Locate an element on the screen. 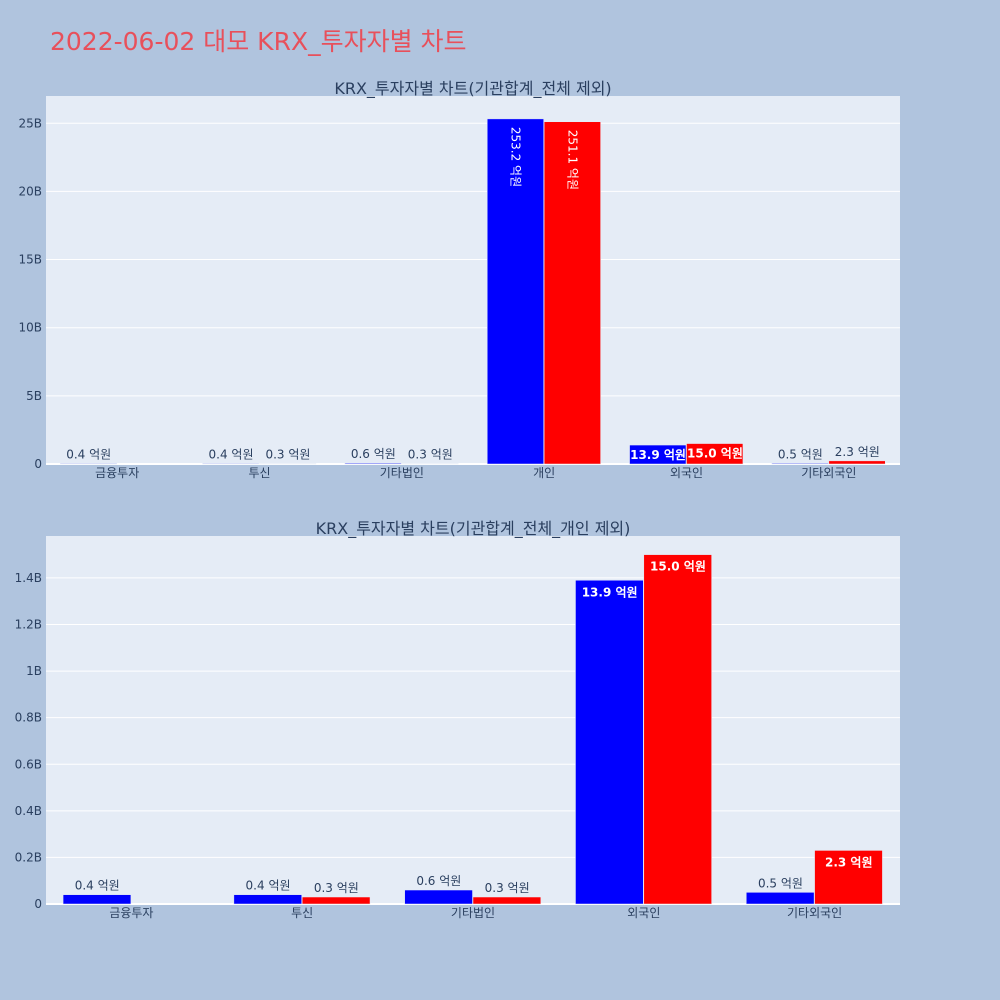  y-tick-label: 5B is located at coordinates (34, 396).